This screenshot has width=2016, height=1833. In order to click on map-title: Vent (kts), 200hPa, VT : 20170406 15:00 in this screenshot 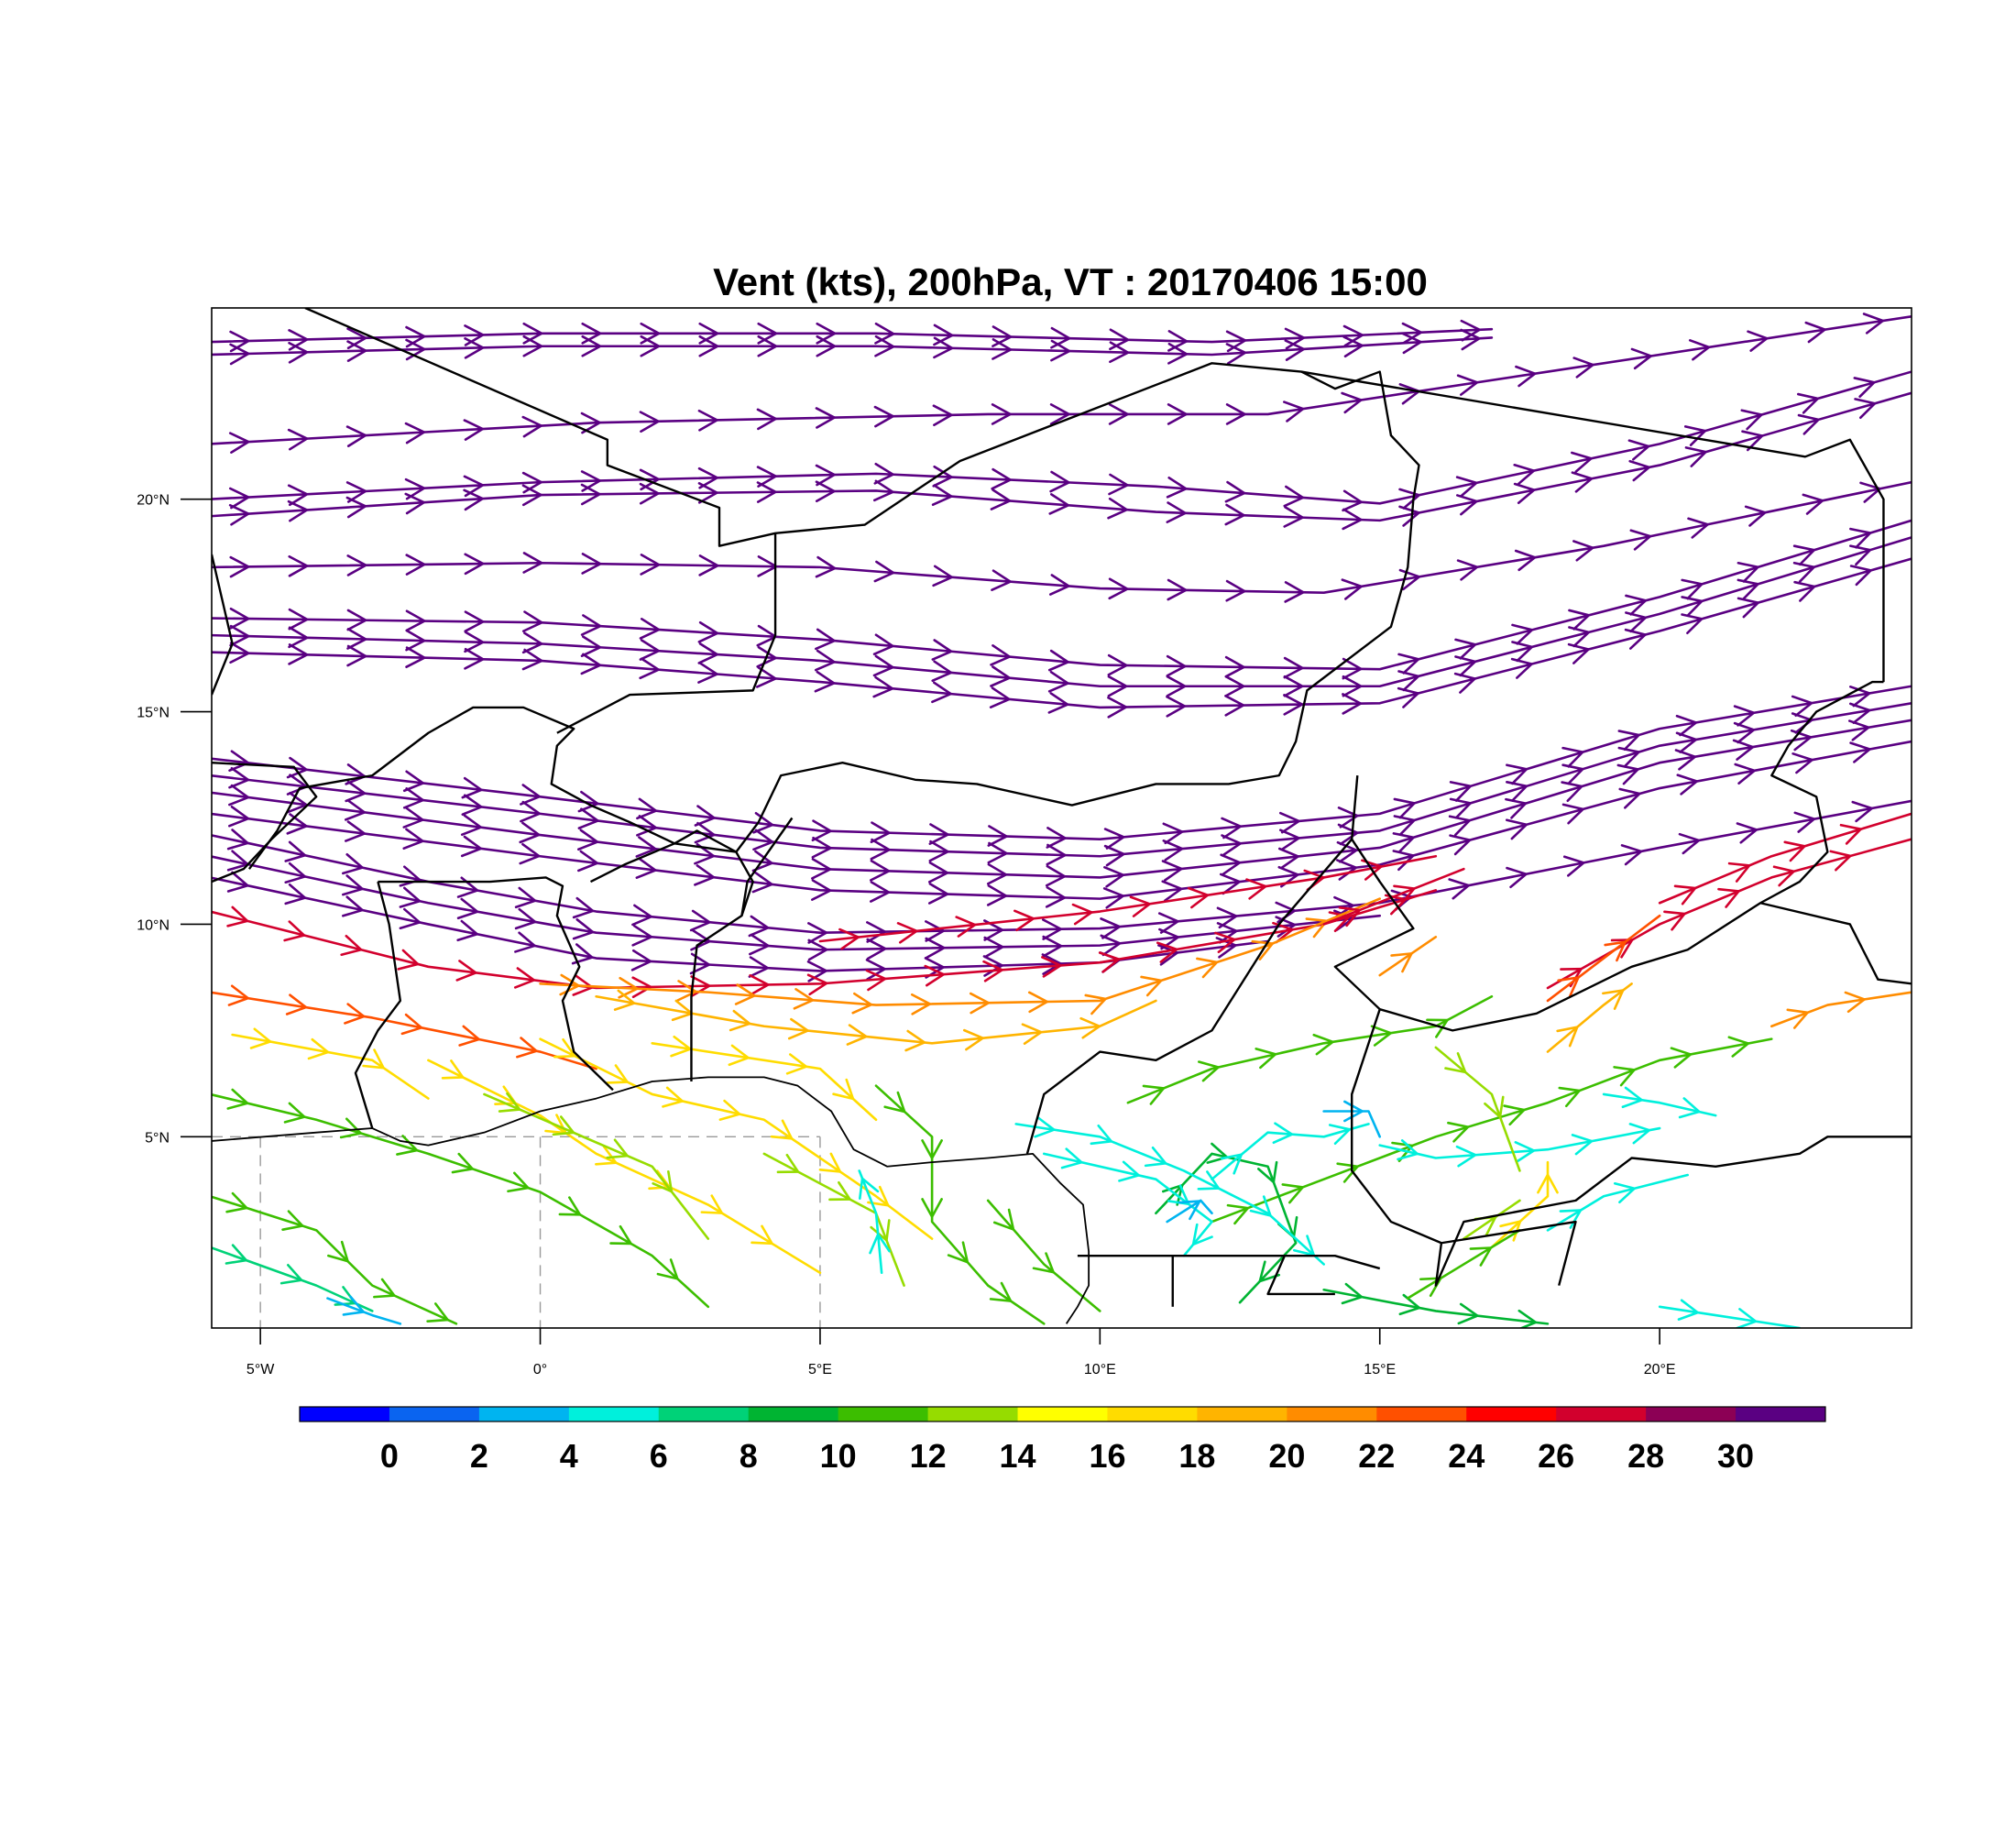, I will do `click(1070, 281)`.